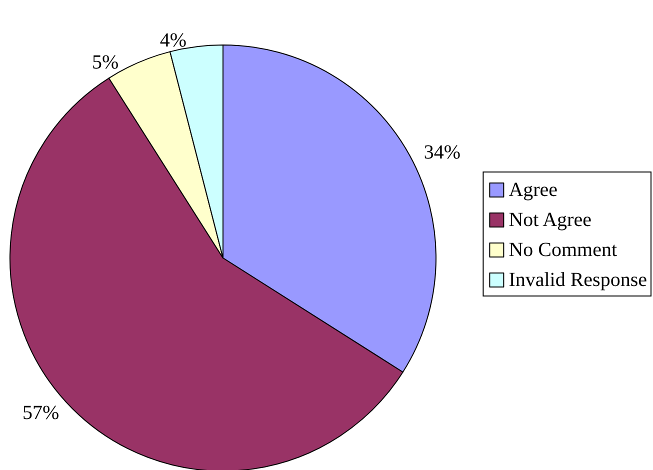 This screenshot has width=653, height=470. Describe the element at coordinates (173, 41) in the screenshot. I see `data-label: 4%` at that location.